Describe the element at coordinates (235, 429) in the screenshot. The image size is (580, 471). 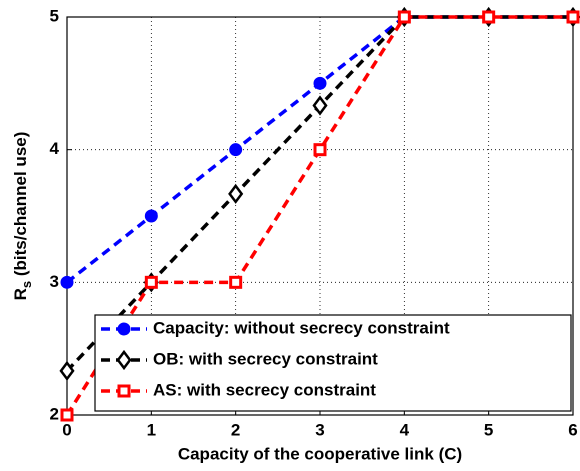
I see `x-tick-label: 2` at that location.